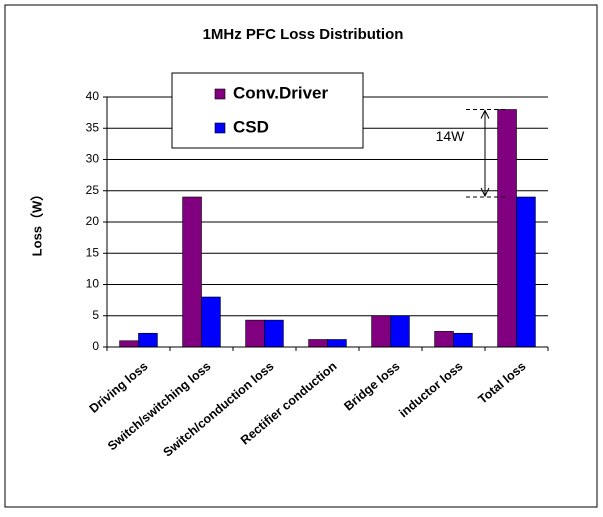 The width and height of the screenshot is (603, 517). What do you see at coordinates (93, 221) in the screenshot?
I see `y-tick-label: 20` at bounding box center [93, 221].